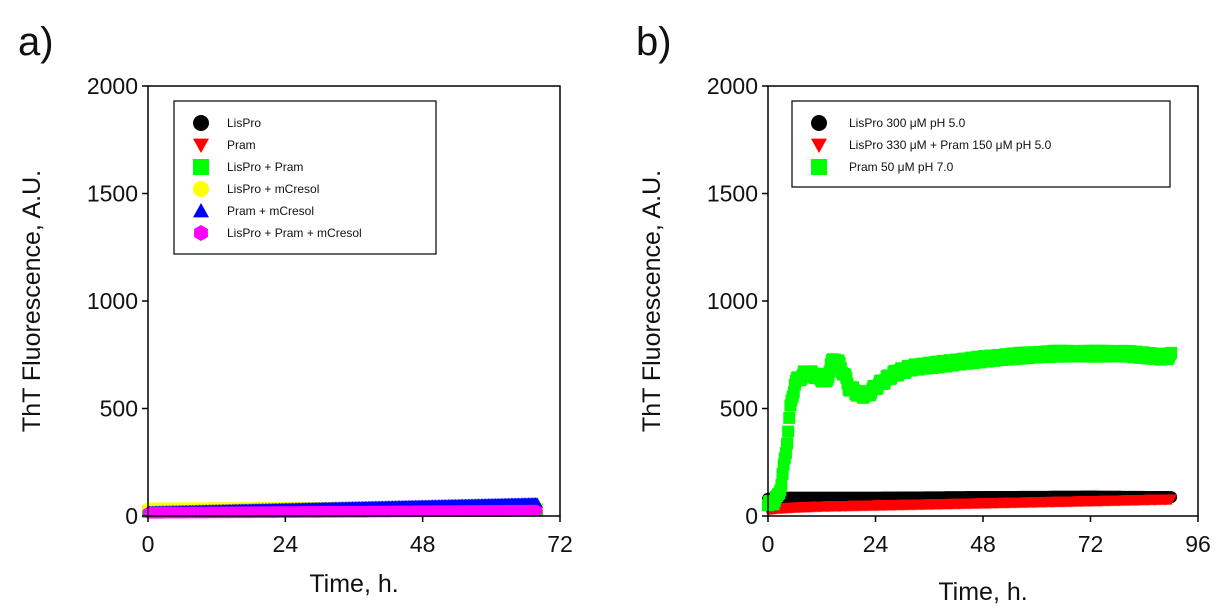 The width and height of the screenshot is (1217, 616). Describe the element at coordinates (901, 167) in the screenshot. I see `legend-entry: Pram 50 μM pH 7.0` at that location.